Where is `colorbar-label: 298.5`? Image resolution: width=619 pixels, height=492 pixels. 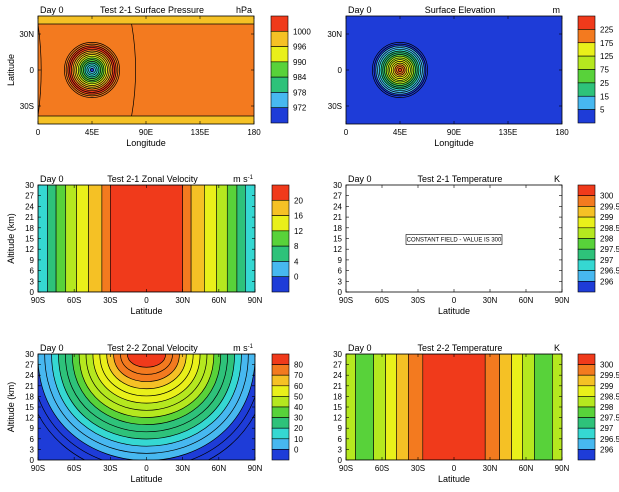 colorbar-label: 298.5 is located at coordinates (609, 396).